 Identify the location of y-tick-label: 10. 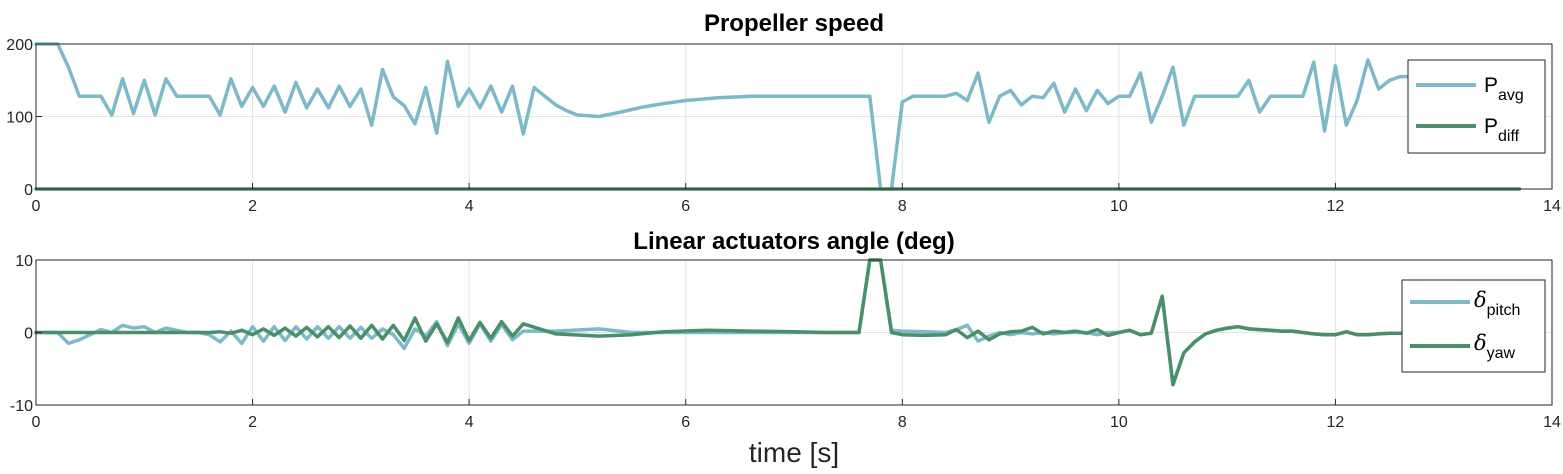
(24, 261).